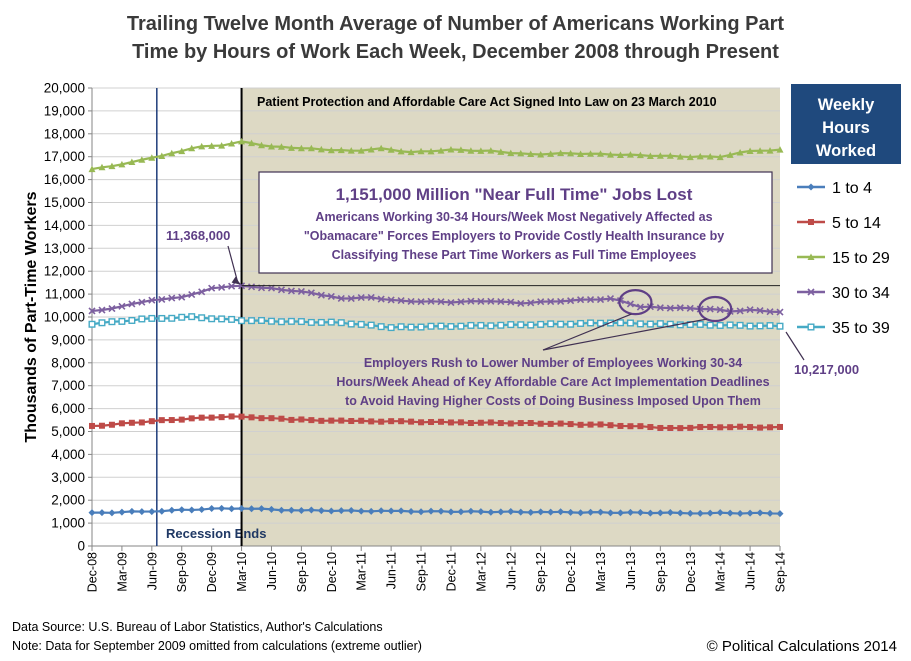  What do you see at coordinates (861, 328) in the screenshot?
I see `legend-35-to-39-label: 35 to 39` at bounding box center [861, 328].